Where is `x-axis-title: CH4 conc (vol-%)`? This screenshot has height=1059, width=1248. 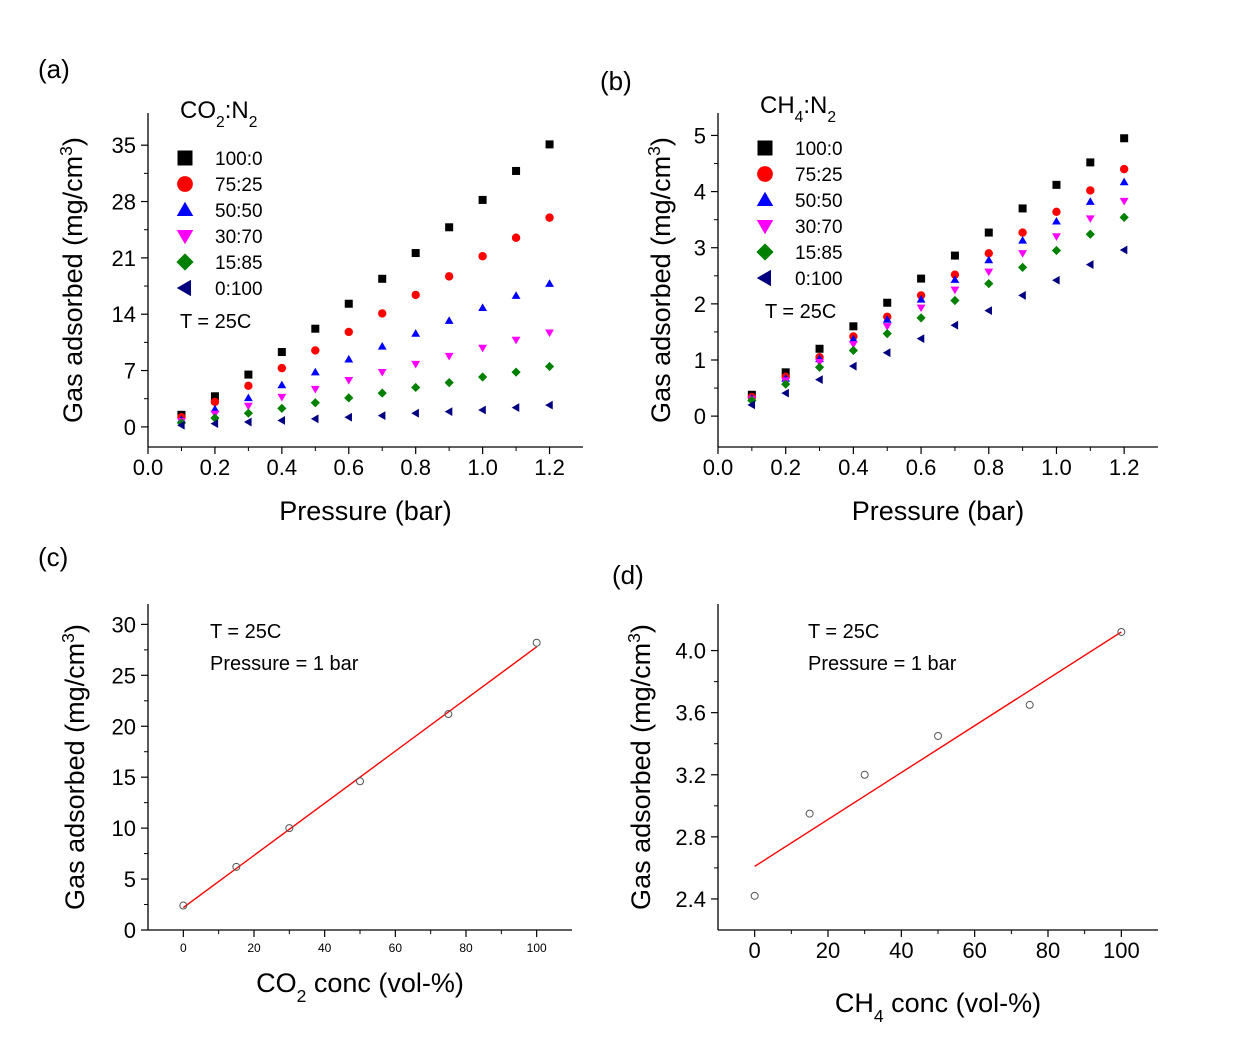 x-axis-title: CH4 conc (vol-%) is located at coordinates (938, 1007).